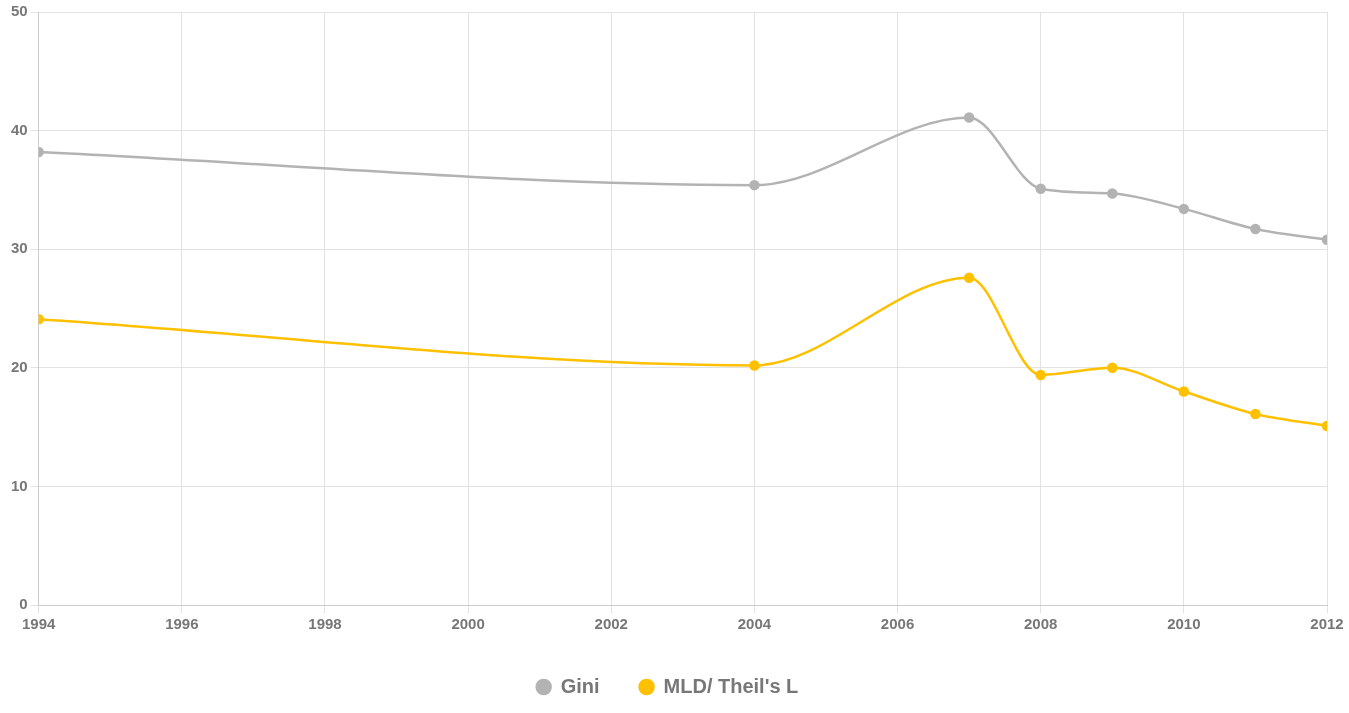  I want to click on x-tick-label: 1996, so click(182, 624).